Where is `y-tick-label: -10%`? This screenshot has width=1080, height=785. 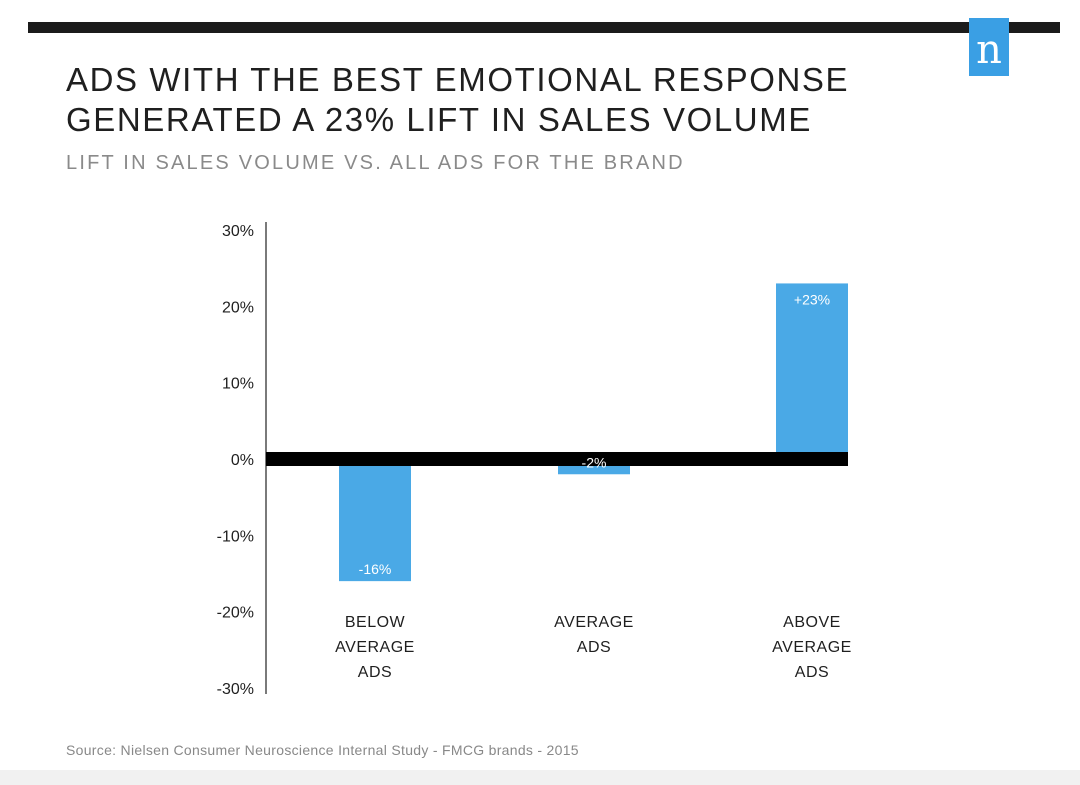 y-tick-label: -10% is located at coordinates (235, 536).